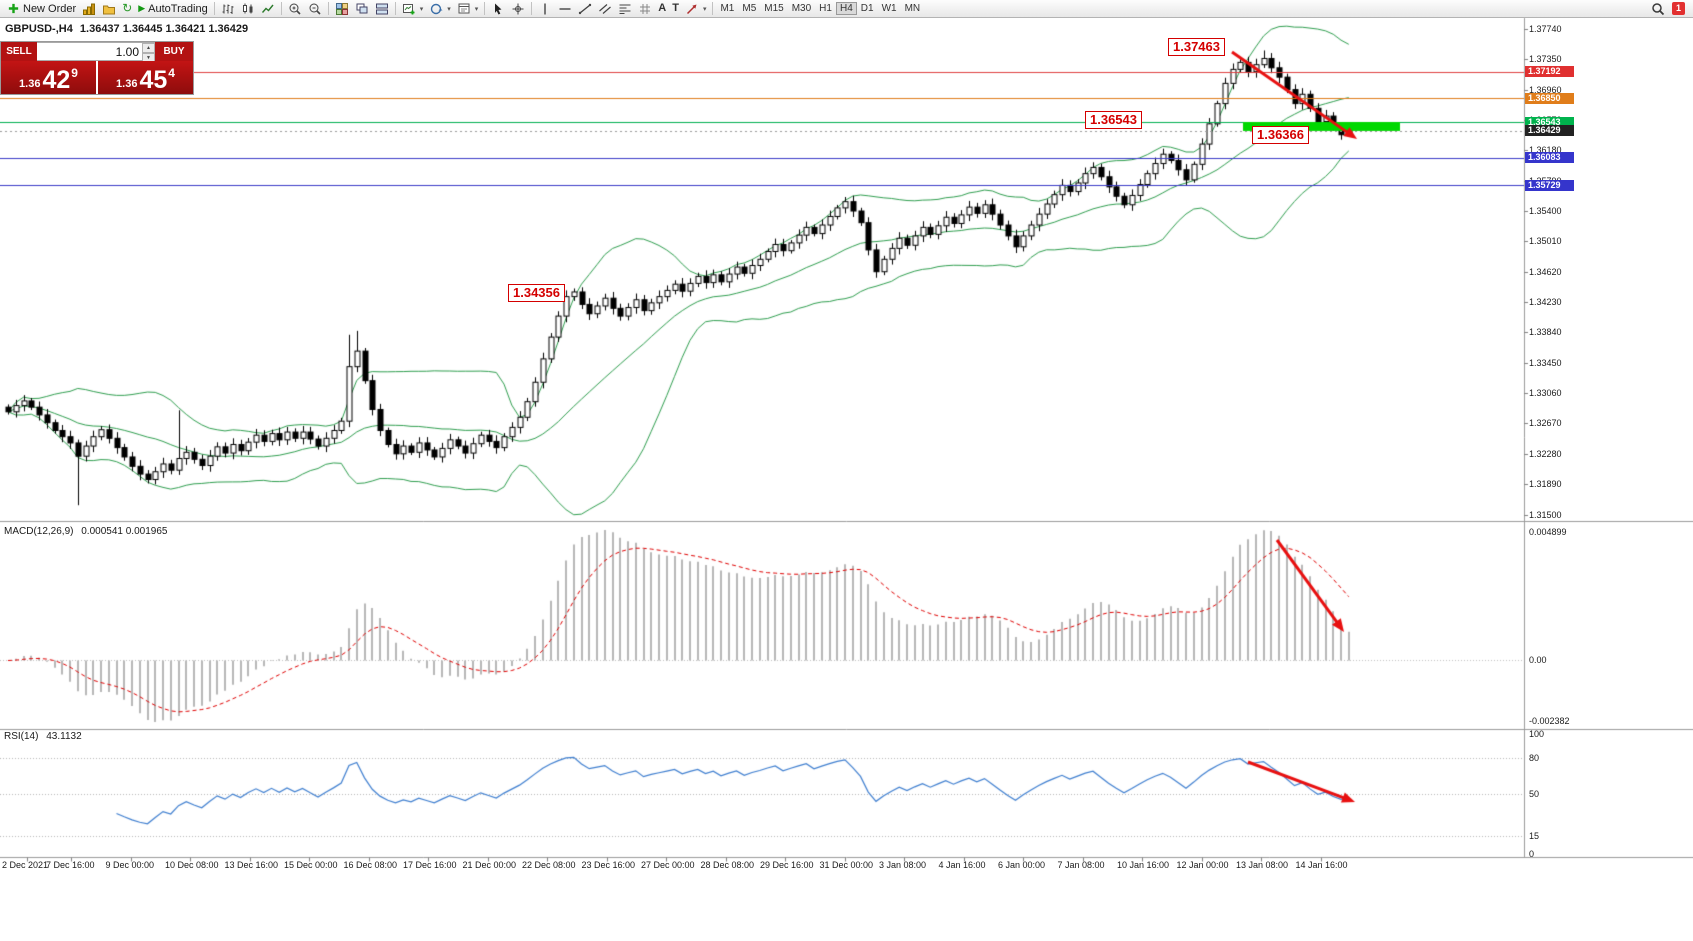  I want to click on rsi-axis-label: 50, so click(1534, 794).